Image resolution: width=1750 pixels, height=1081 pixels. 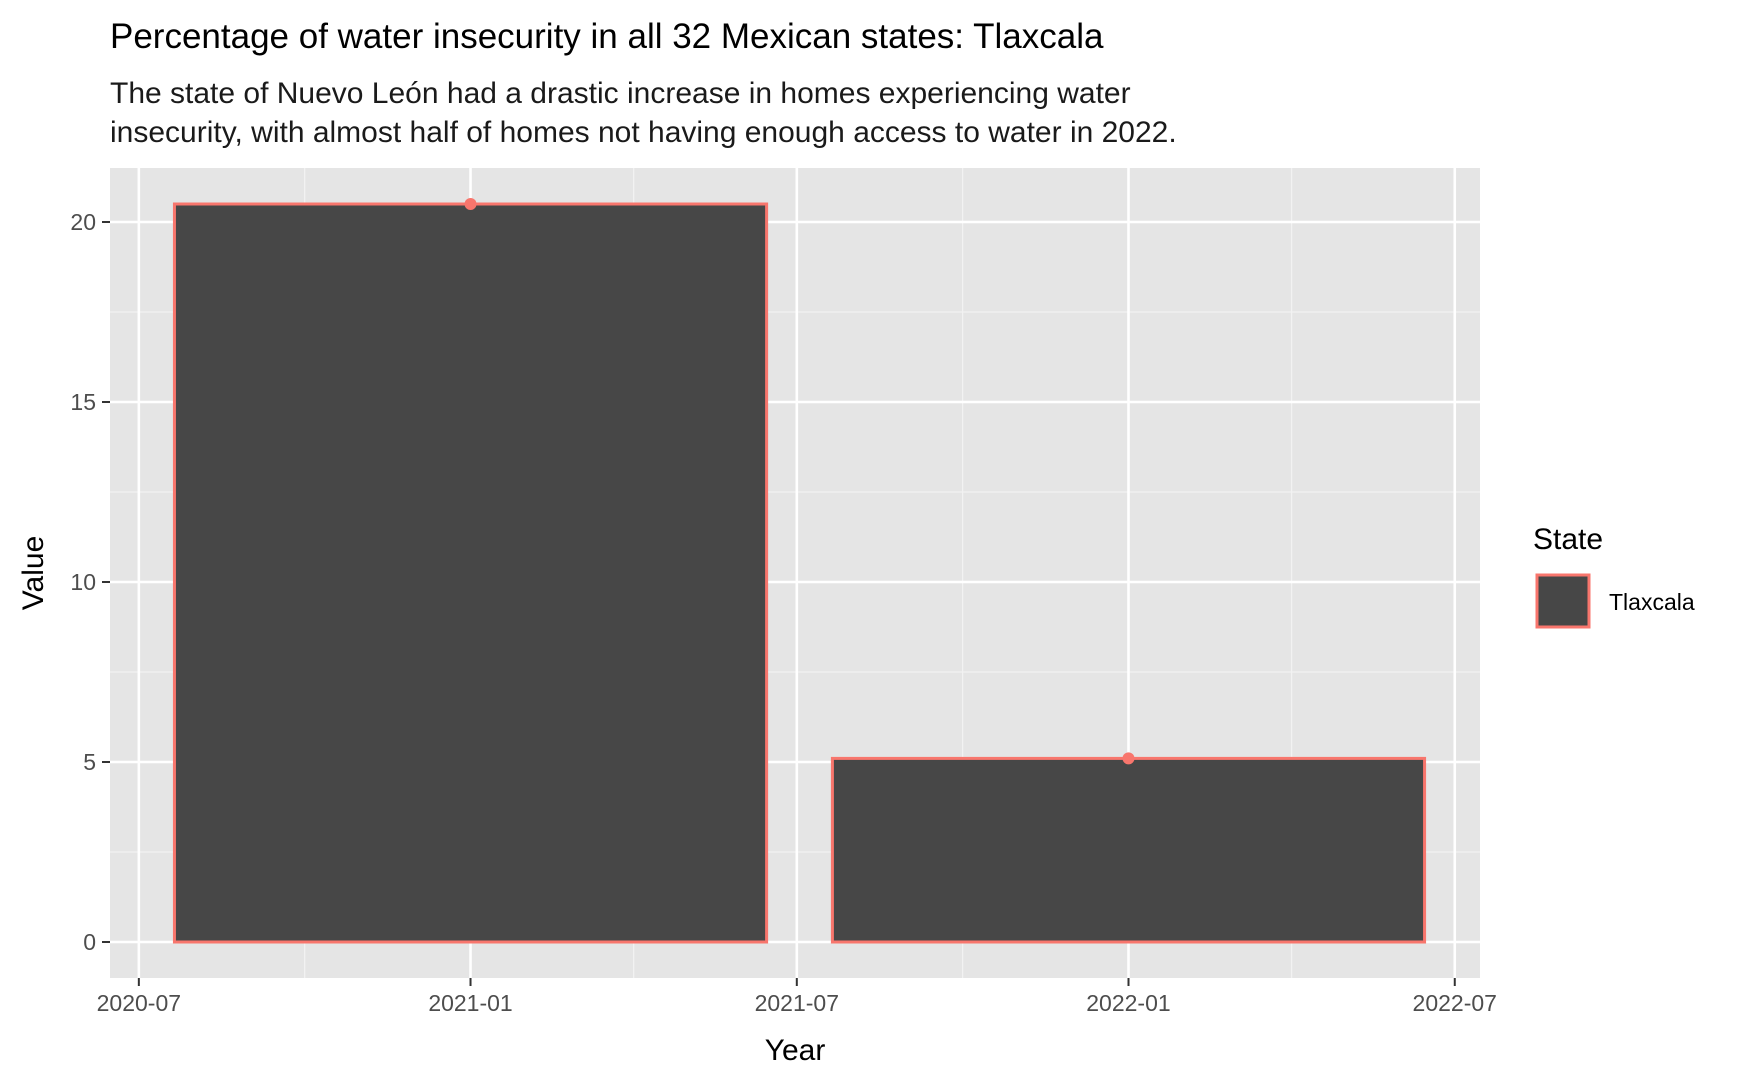 What do you see at coordinates (470, 1003) in the screenshot?
I see `x-tick-label: 2021-01` at bounding box center [470, 1003].